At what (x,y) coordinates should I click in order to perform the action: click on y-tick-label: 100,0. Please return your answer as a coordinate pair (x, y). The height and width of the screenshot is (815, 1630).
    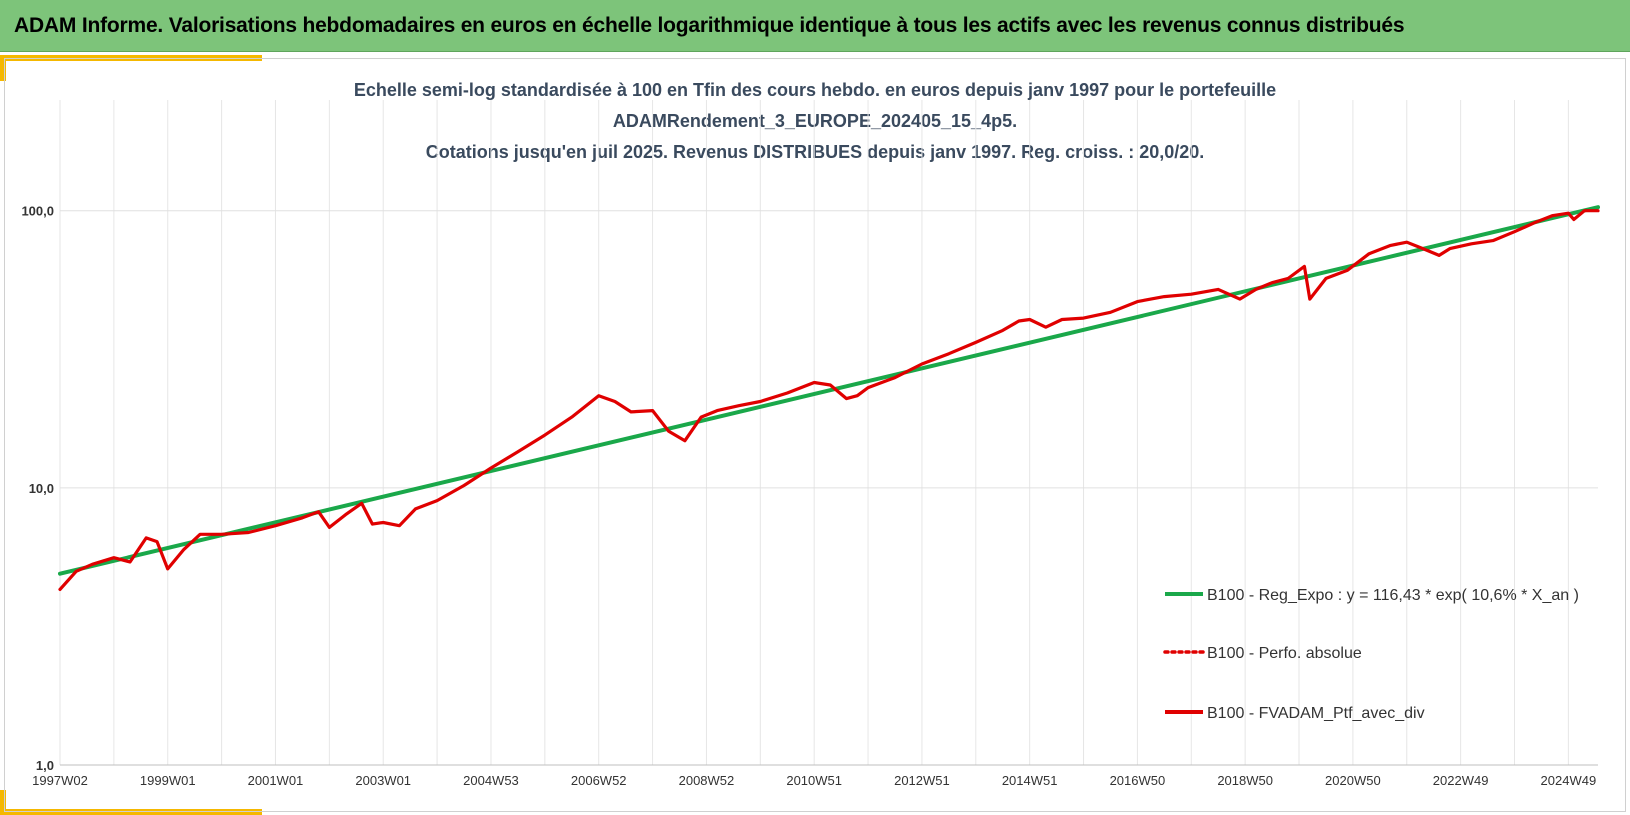
    Looking at the image, I should click on (37, 211).